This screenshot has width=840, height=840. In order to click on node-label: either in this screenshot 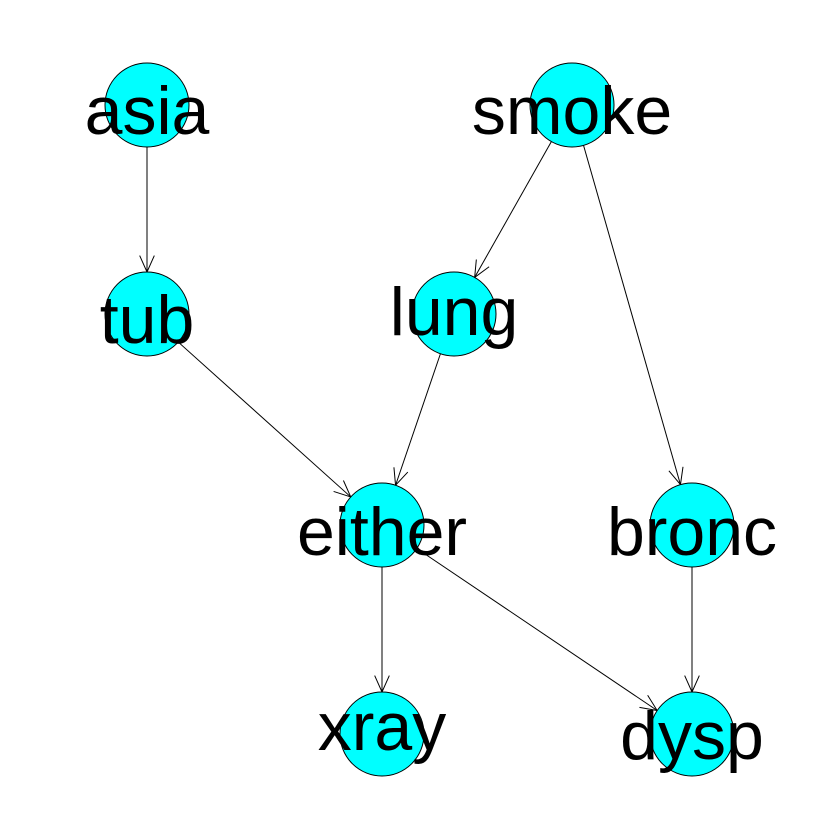, I will do `click(382, 532)`.